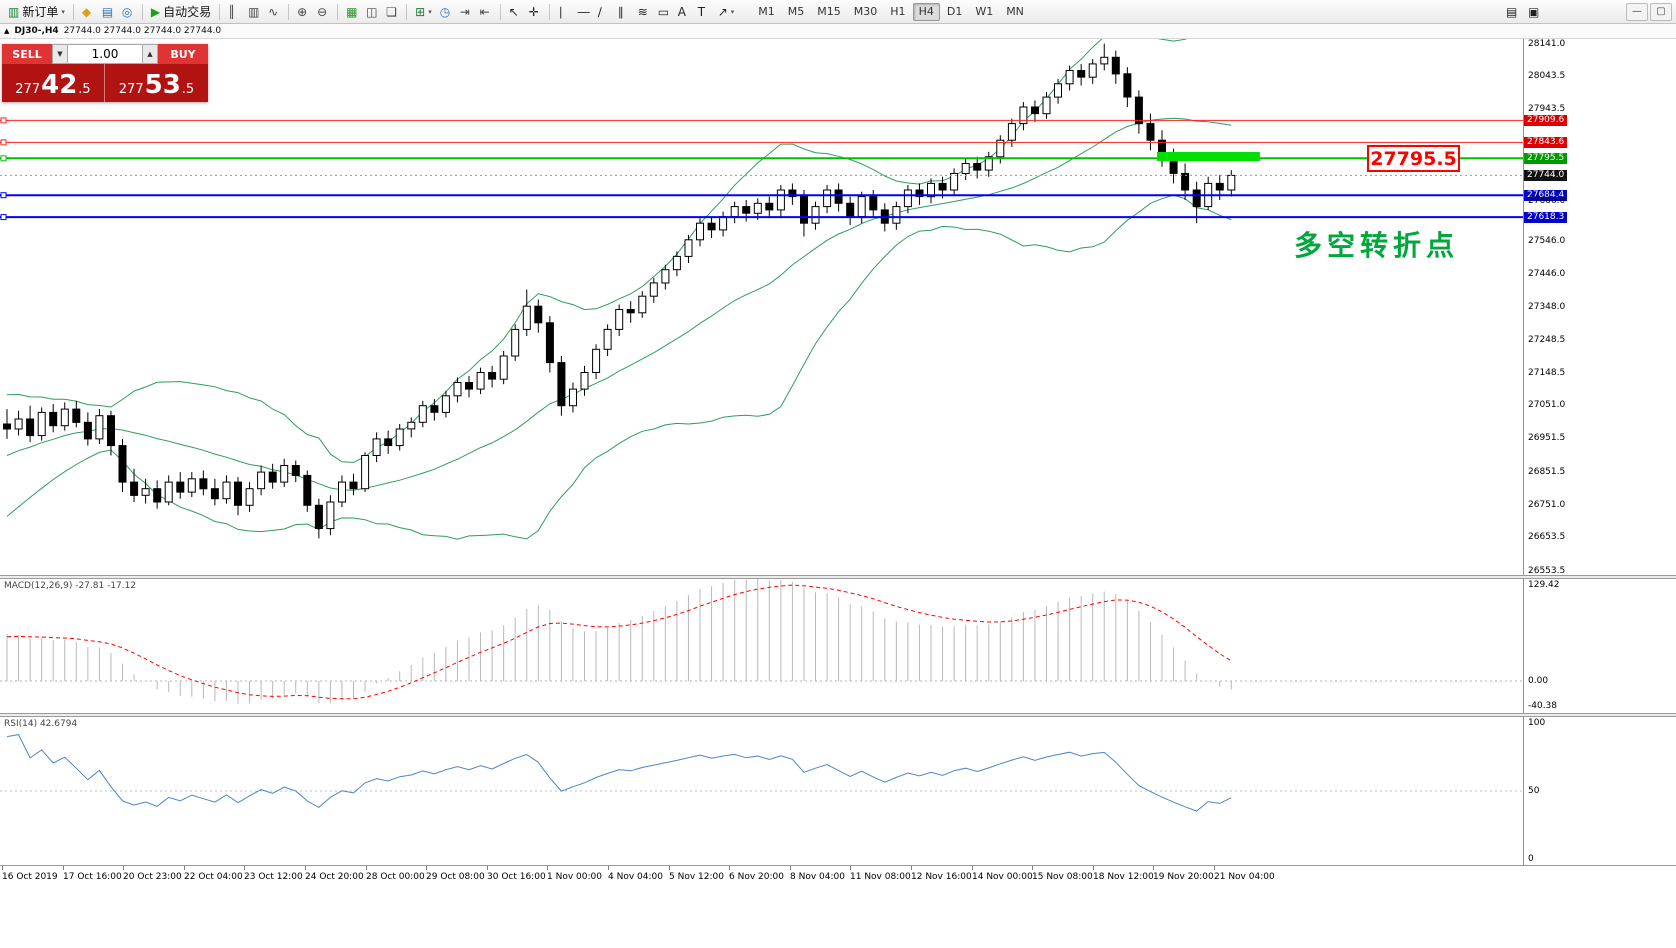  Describe the element at coordinates (181, 12) in the screenshot. I see `auto-trading-button: ▶ 自动交易` at that location.